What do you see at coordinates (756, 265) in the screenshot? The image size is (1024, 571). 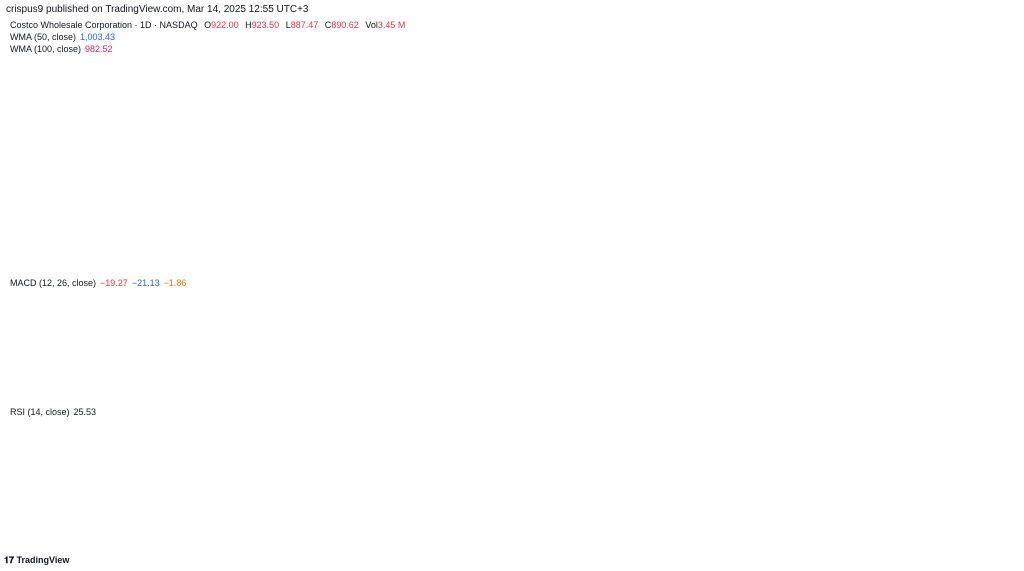 I see `event-label: E` at bounding box center [756, 265].